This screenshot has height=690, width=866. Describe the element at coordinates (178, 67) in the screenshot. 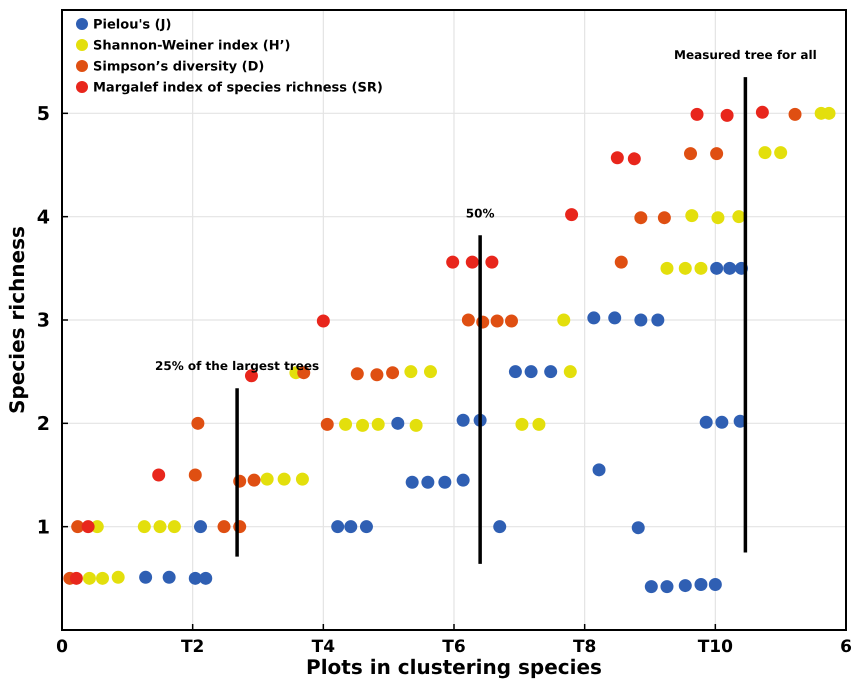

I see `legend-label: Simpson’s diversity (D)` at that location.